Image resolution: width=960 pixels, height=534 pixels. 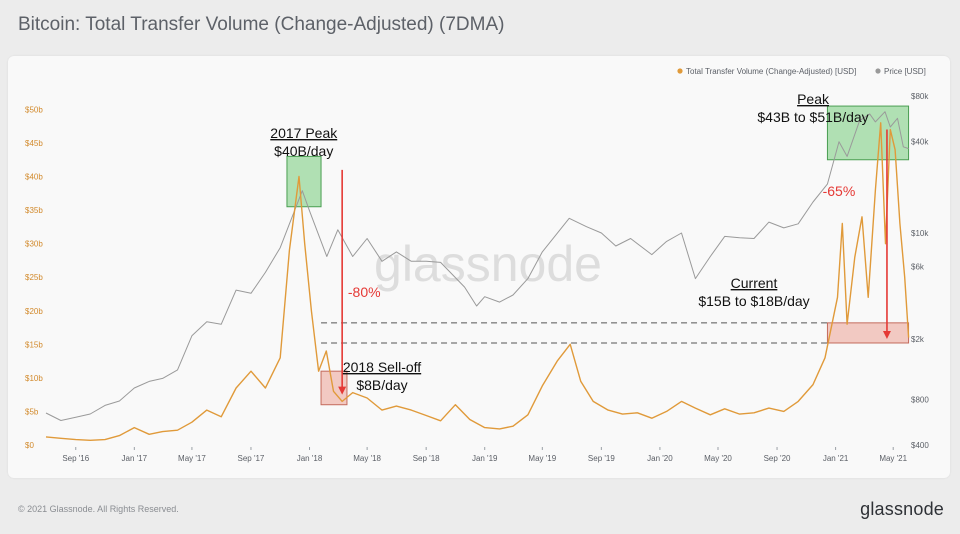 What do you see at coordinates (304, 133) in the screenshot?
I see `annotation-peak-2017-title: 2017 Peak` at bounding box center [304, 133].